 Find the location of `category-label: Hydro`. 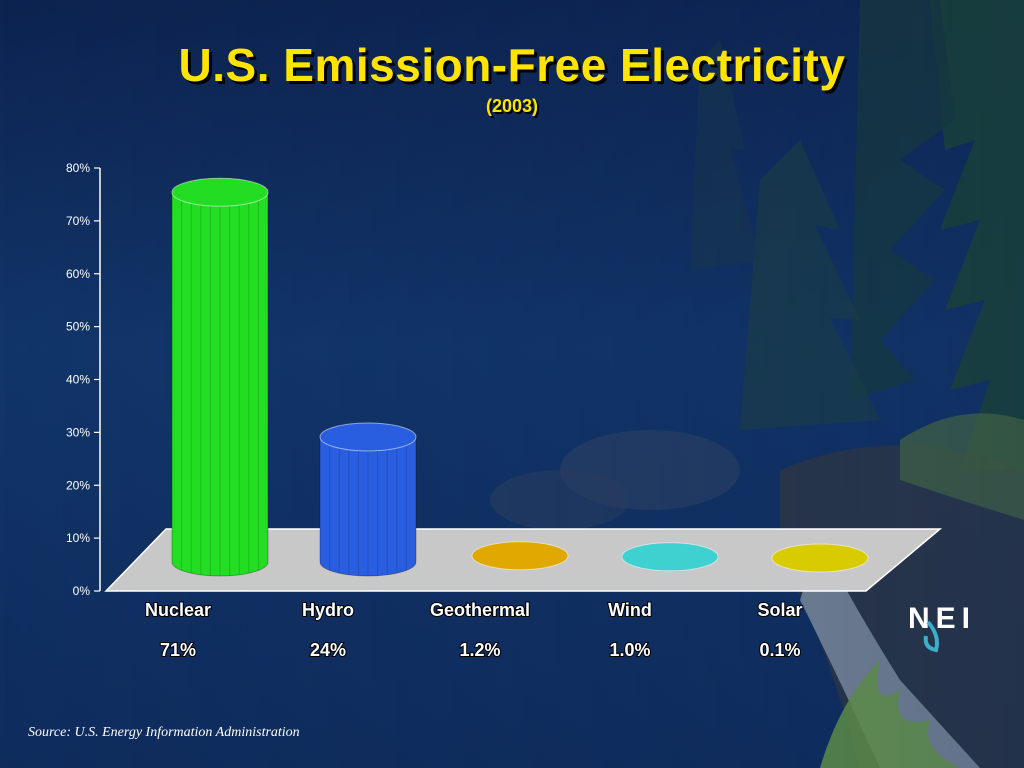

category-label: Hydro is located at coordinates (328, 610).